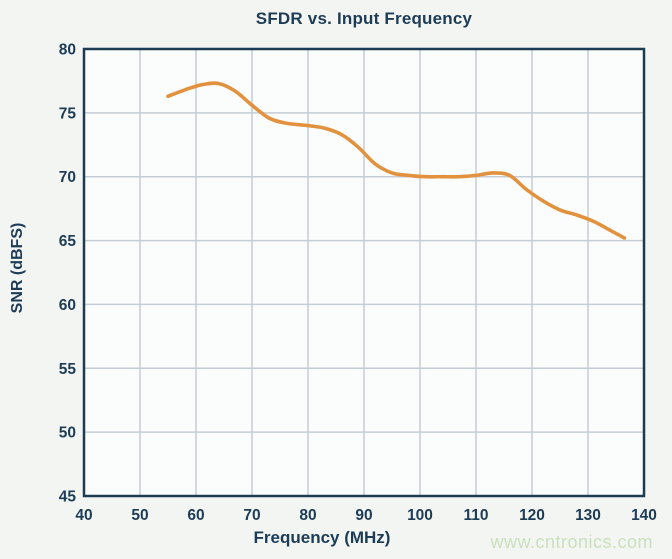  What do you see at coordinates (307, 515) in the screenshot?
I see `x-tick-label: 80` at bounding box center [307, 515].